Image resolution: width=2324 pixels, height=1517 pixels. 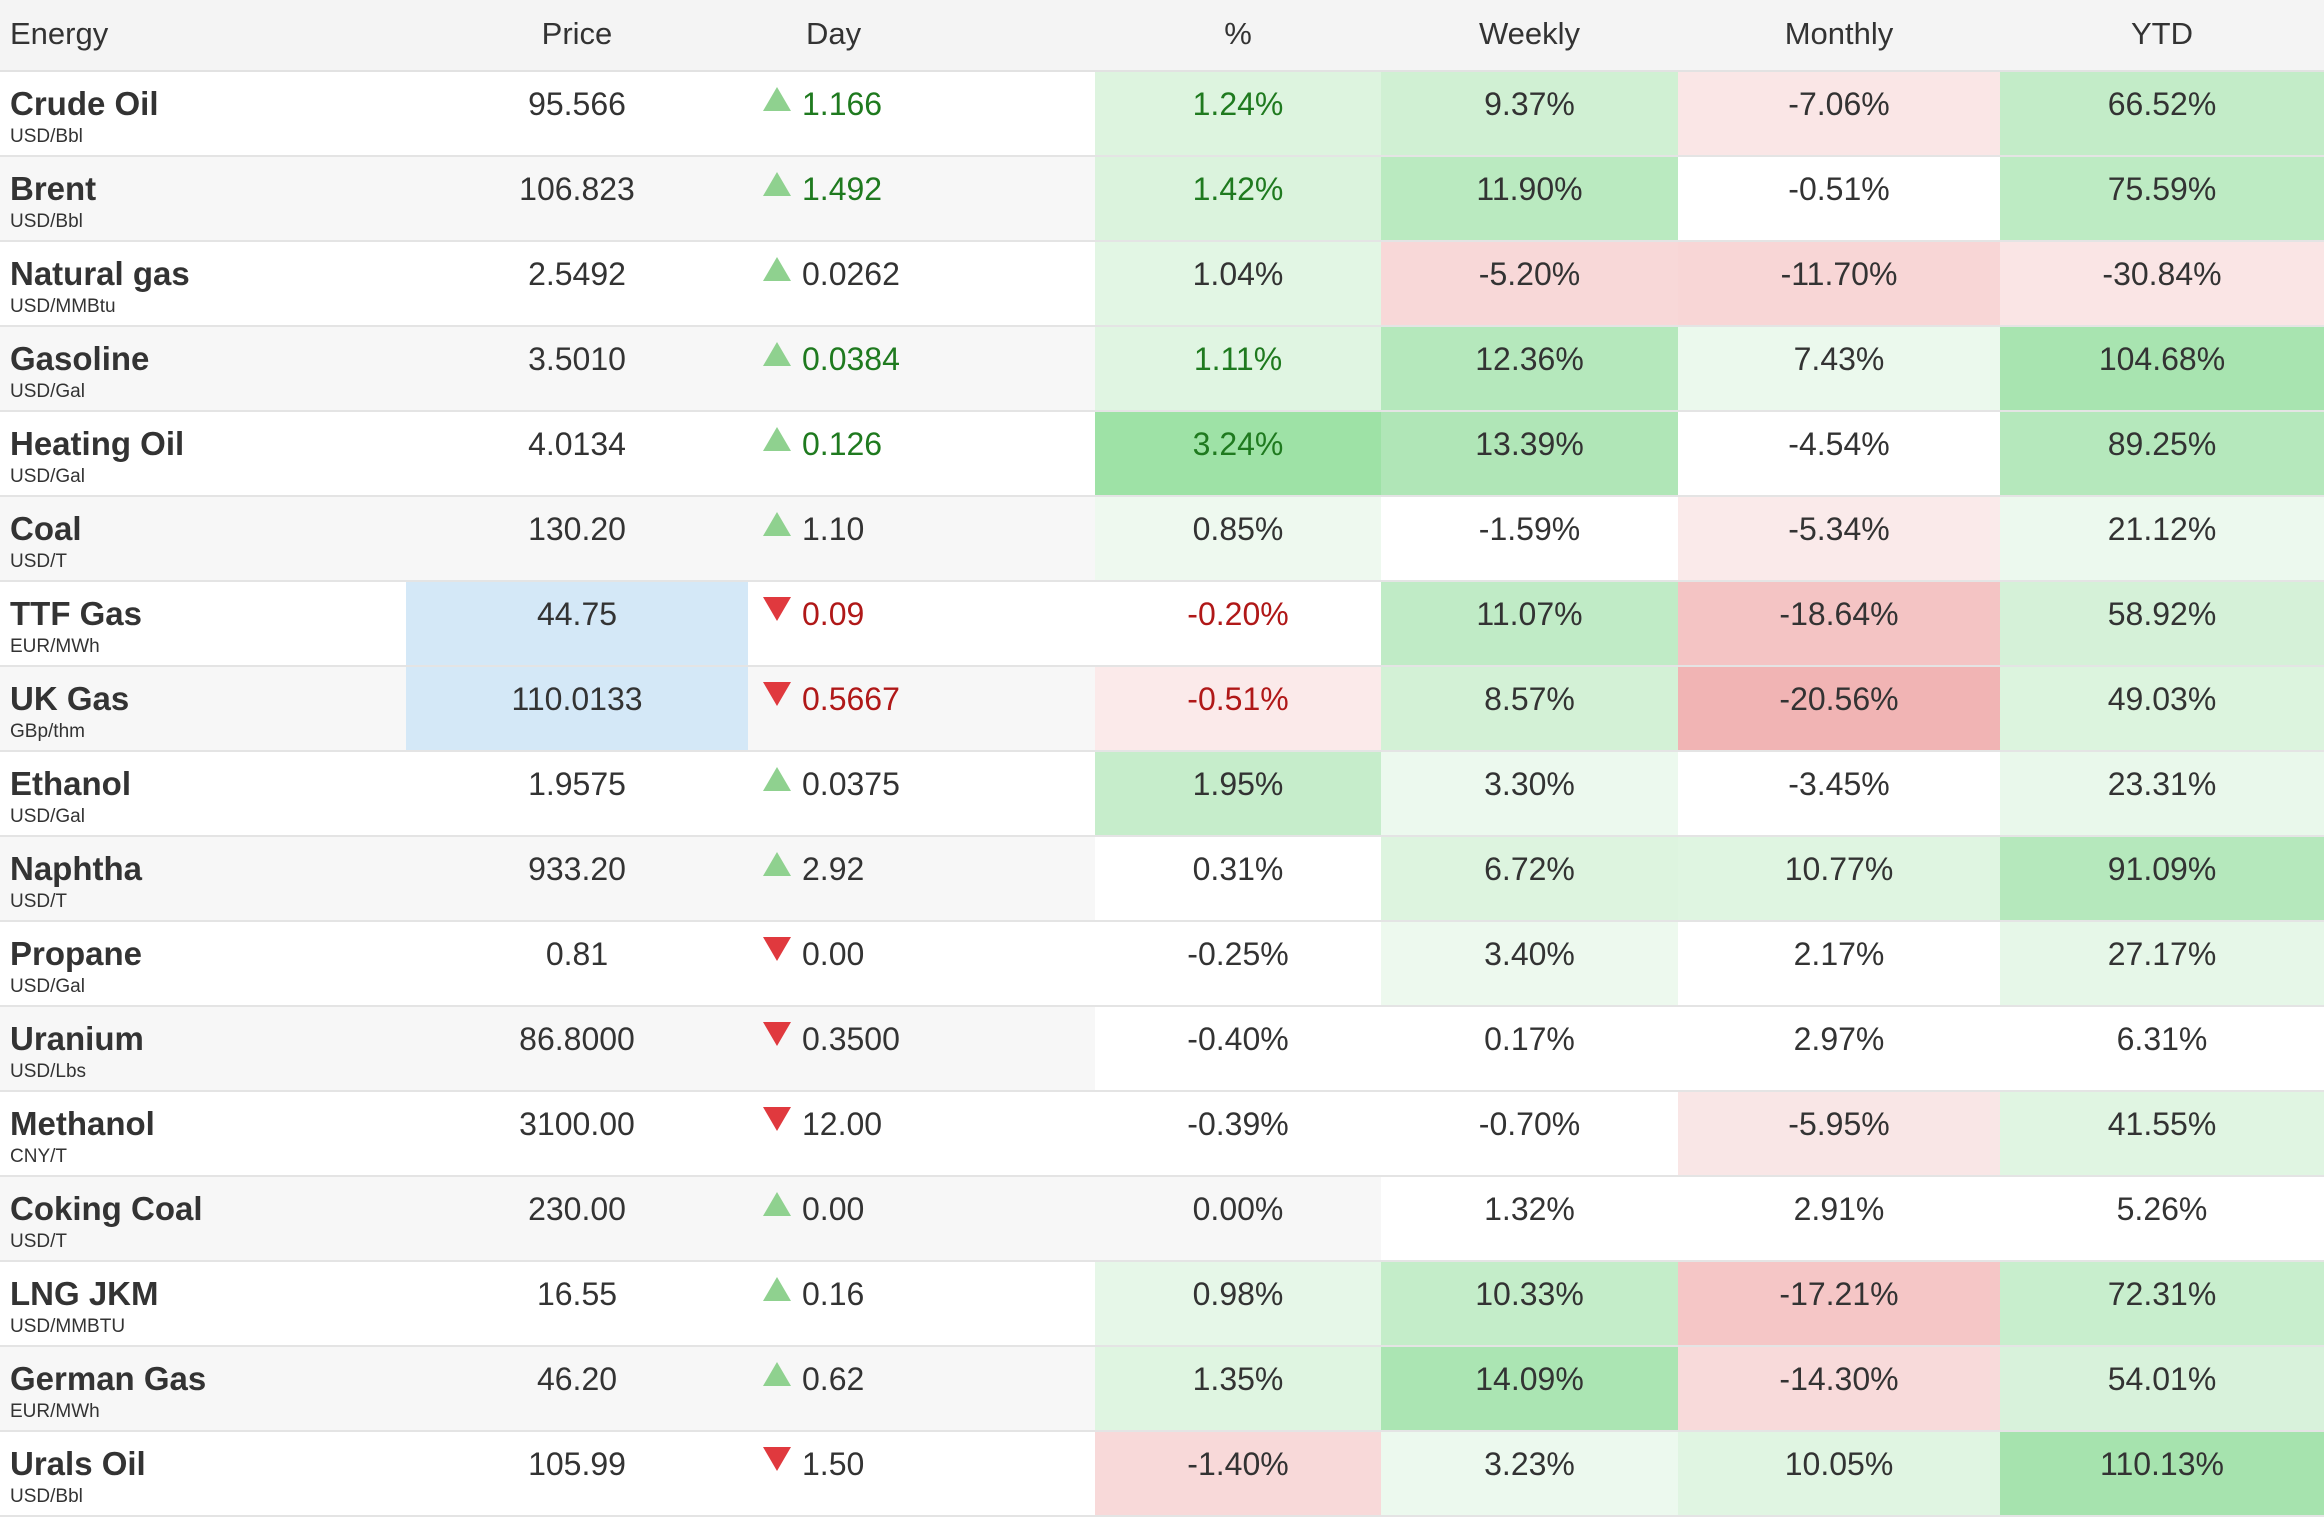 I want to click on percent-change-cell: 0.00%, so click(x=1238, y=1209).